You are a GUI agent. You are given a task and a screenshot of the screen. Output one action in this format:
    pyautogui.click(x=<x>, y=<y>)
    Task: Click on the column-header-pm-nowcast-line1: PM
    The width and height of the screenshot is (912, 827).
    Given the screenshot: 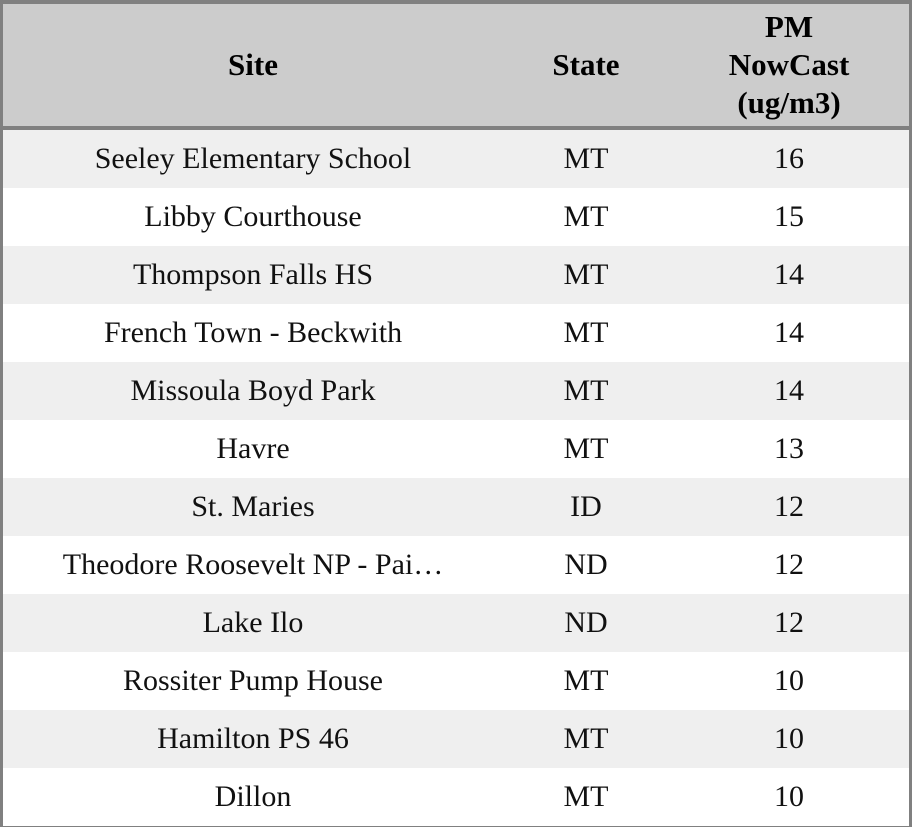 What is the action you would take?
    pyautogui.click(x=789, y=26)
    